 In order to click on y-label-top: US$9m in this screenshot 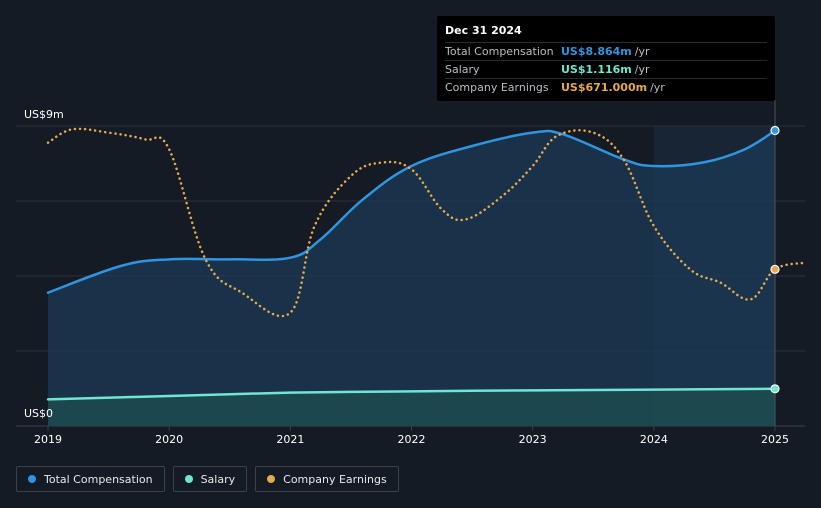, I will do `click(44, 114)`.